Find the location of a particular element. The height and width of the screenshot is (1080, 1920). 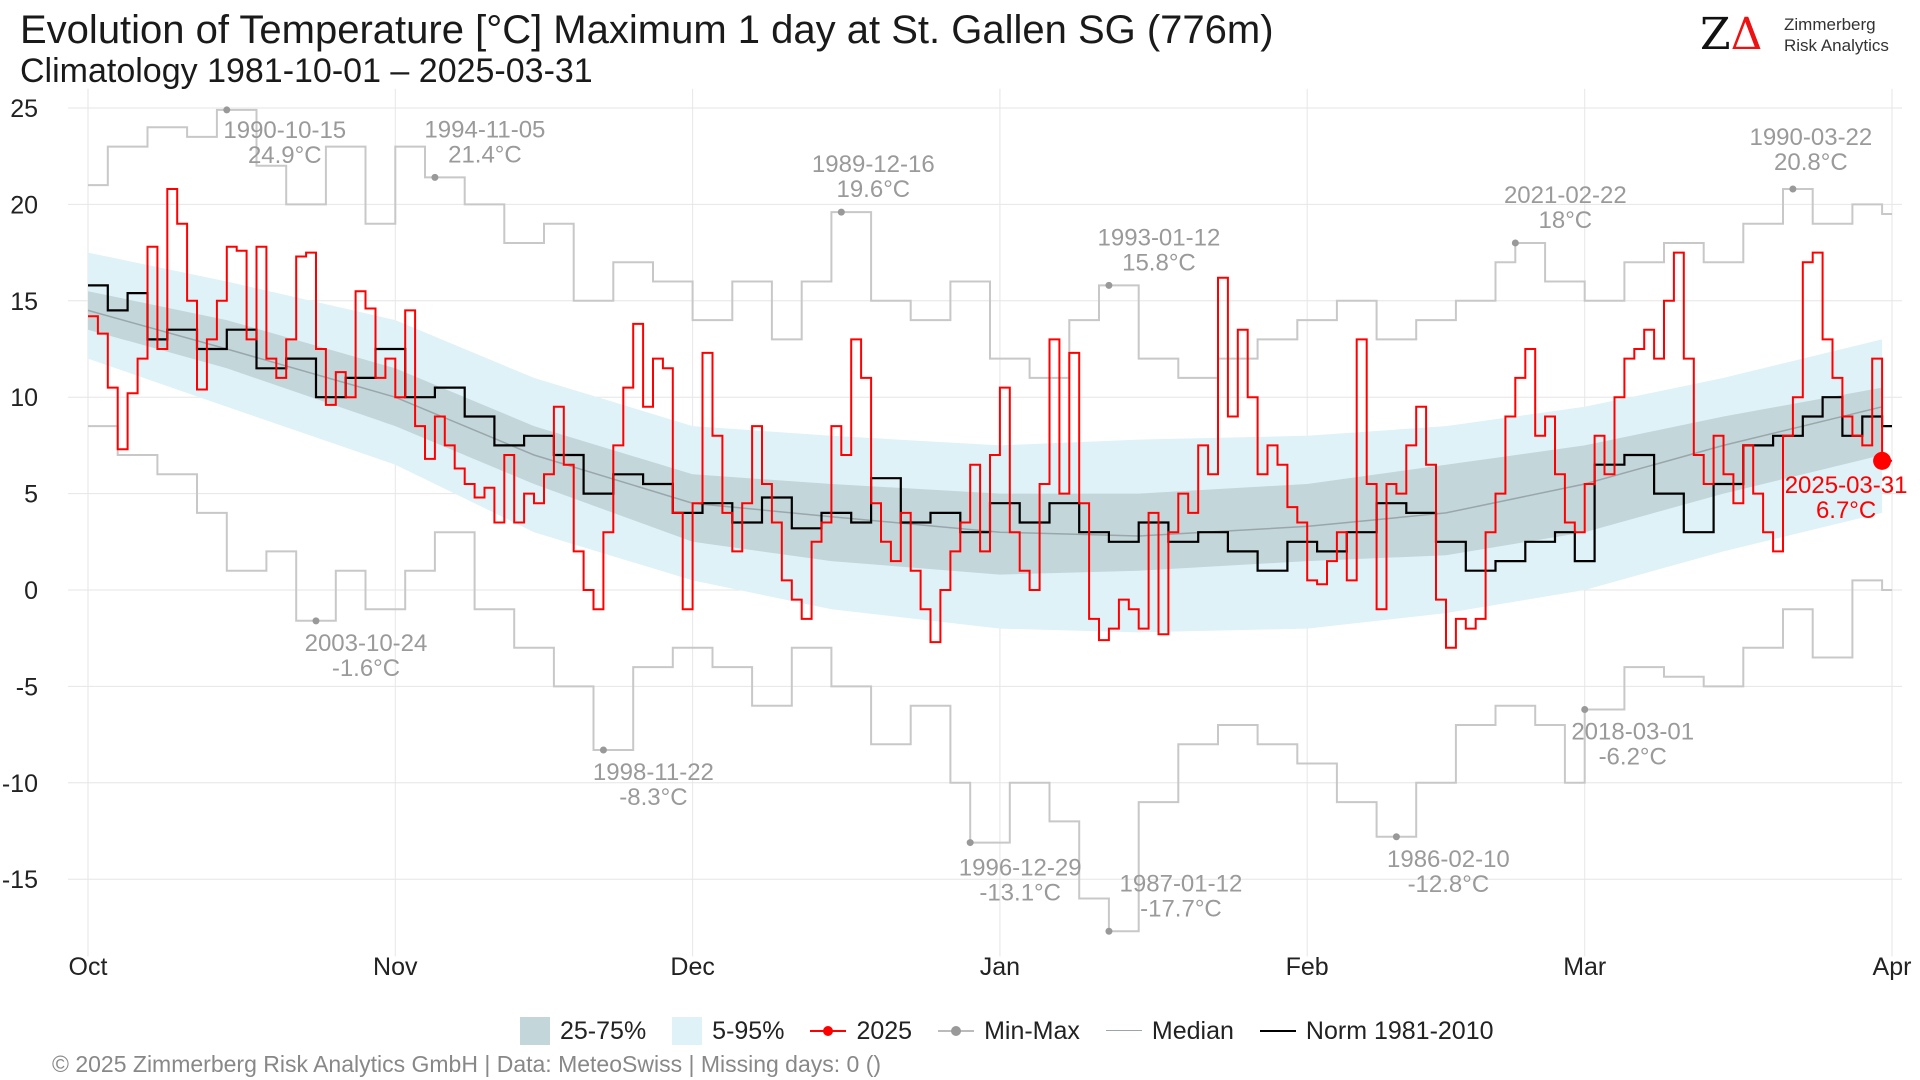

legend-label-5-95: 5-95% is located at coordinates (748, 1030).